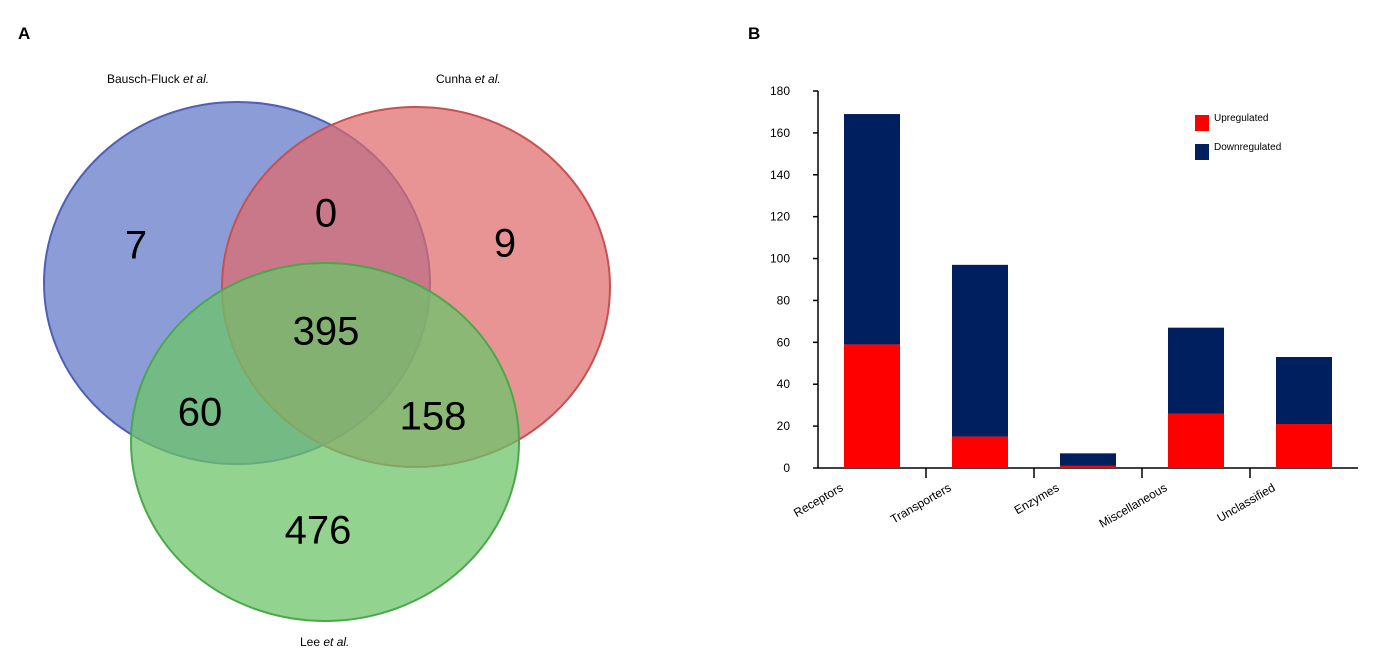  Describe the element at coordinates (325, 642) in the screenshot. I see `venn-label-lee: Lee et al.` at that location.